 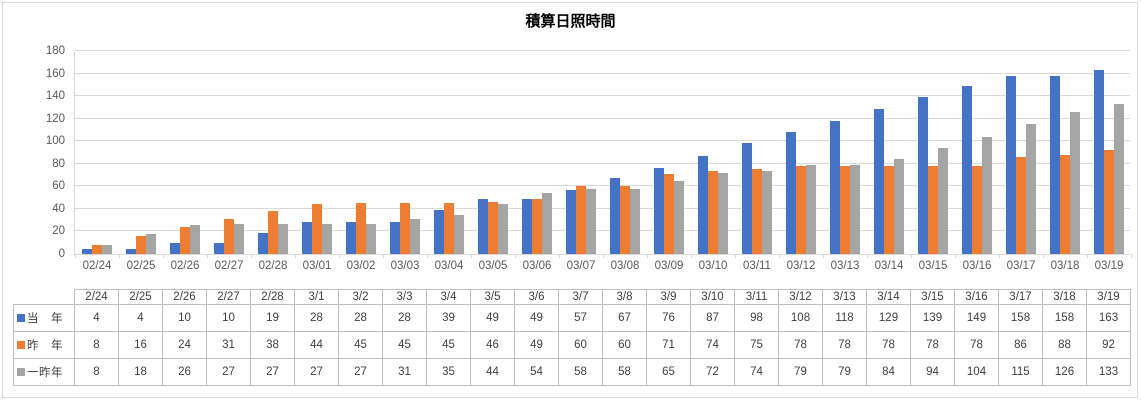 What do you see at coordinates (58, 186) in the screenshot?
I see `y-axis-label: 60` at bounding box center [58, 186].